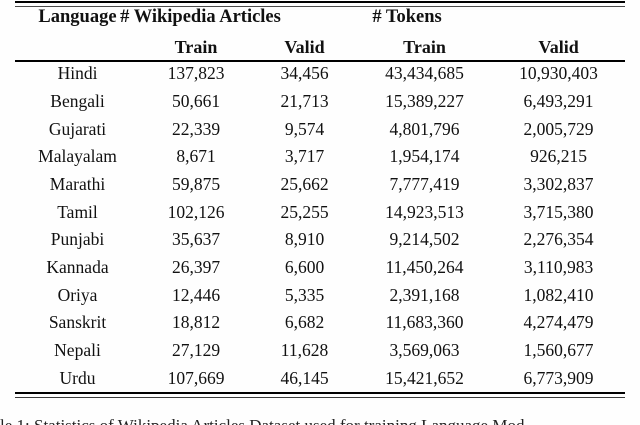  I want to click on cell-articles-train: 102,126, so click(196, 211).